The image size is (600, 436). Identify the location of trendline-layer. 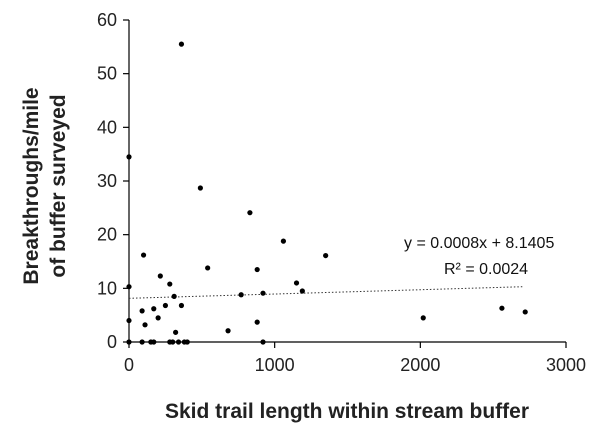
(325, 292).